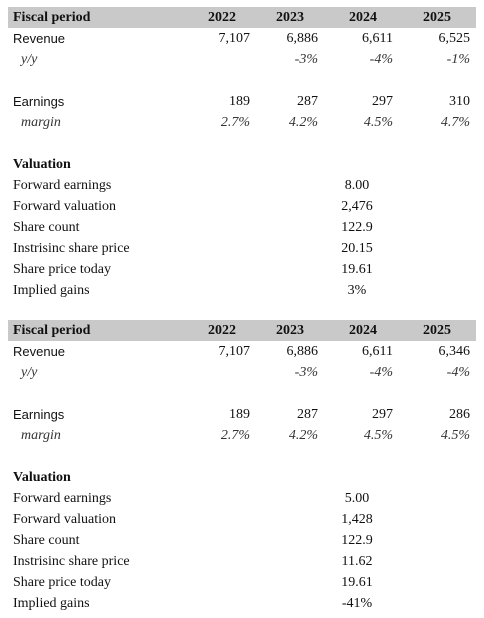 Image resolution: width=484 pixels, height=618 pixels. I want to click on valuation-value: 5.00, so click(357, 498).